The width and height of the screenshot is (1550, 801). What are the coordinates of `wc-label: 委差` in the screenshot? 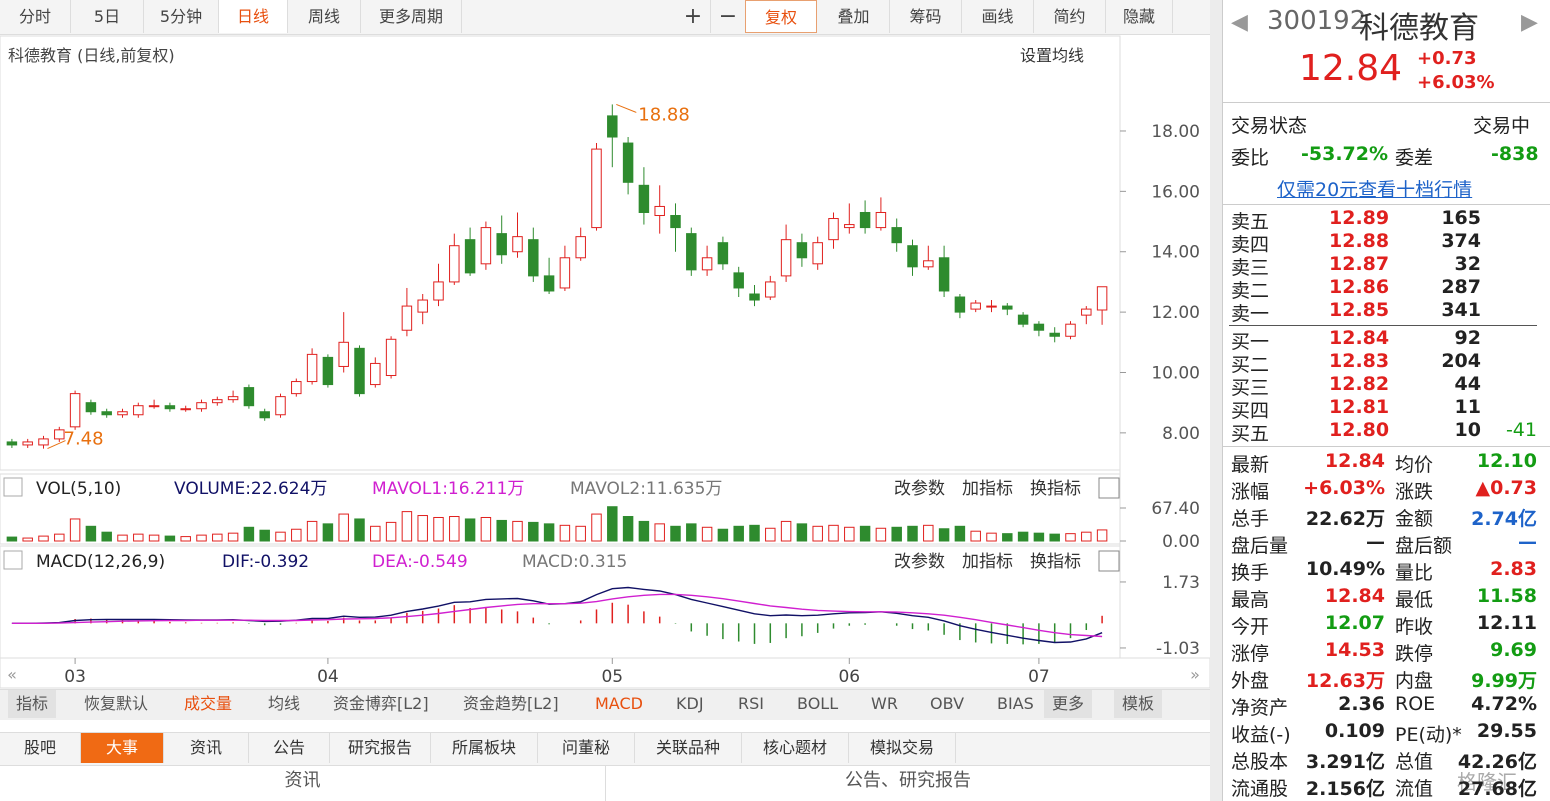 It's located at (1414, 158).